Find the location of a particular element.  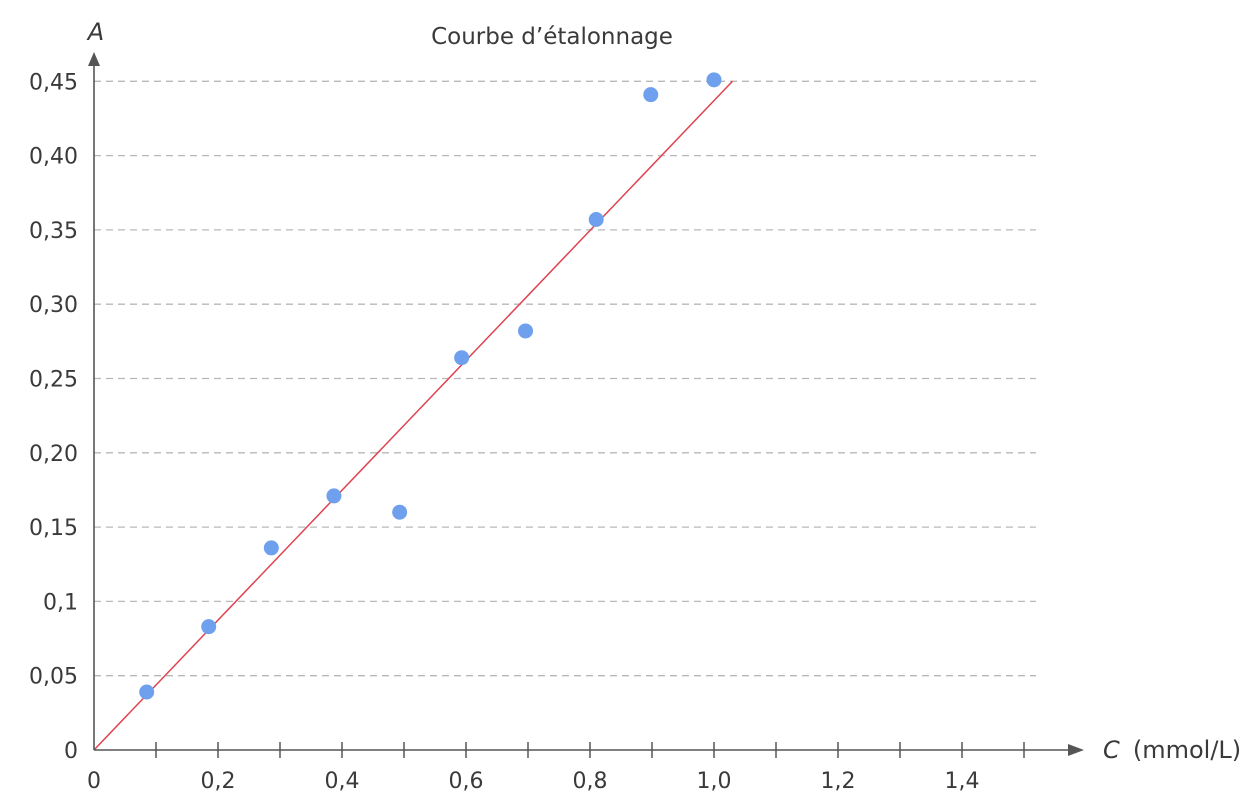

x-tick-label: 1,2 is located at coordinates (838, 781).